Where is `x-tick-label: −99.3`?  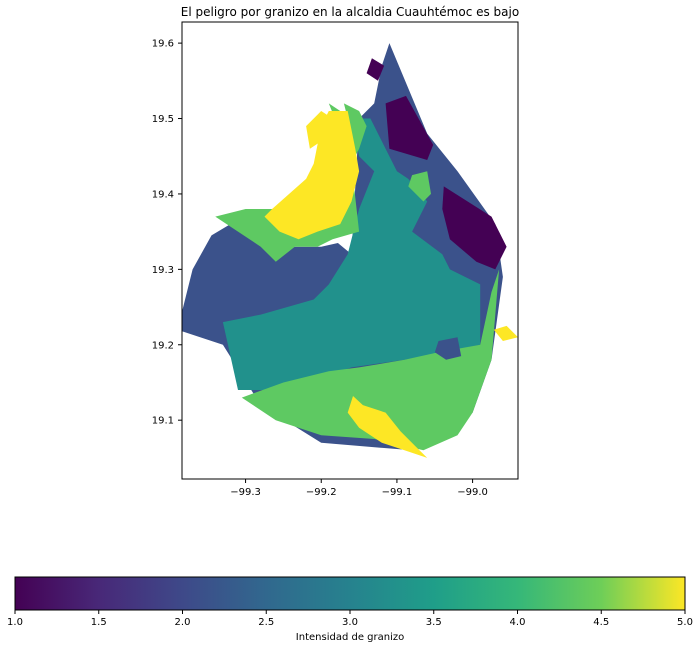
x-tick-label: −99.3 is located at coordinates (245, 492).